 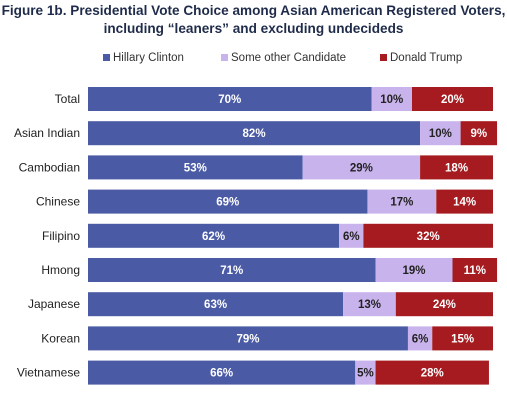 I want to click on legend-item: Some other Candidate, so click(x=283, y=58).